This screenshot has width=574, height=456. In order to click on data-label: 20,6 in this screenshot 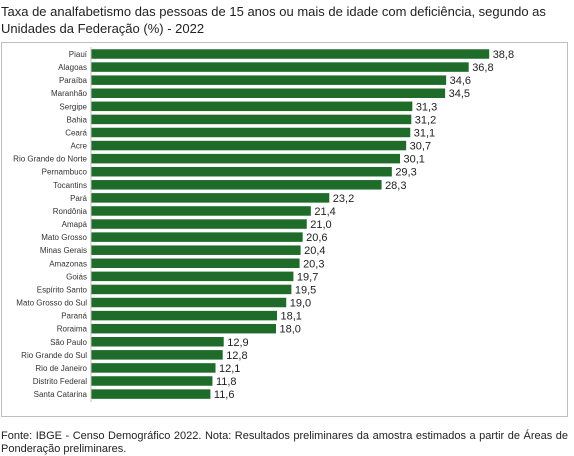, I will do `click(316, 238)`.